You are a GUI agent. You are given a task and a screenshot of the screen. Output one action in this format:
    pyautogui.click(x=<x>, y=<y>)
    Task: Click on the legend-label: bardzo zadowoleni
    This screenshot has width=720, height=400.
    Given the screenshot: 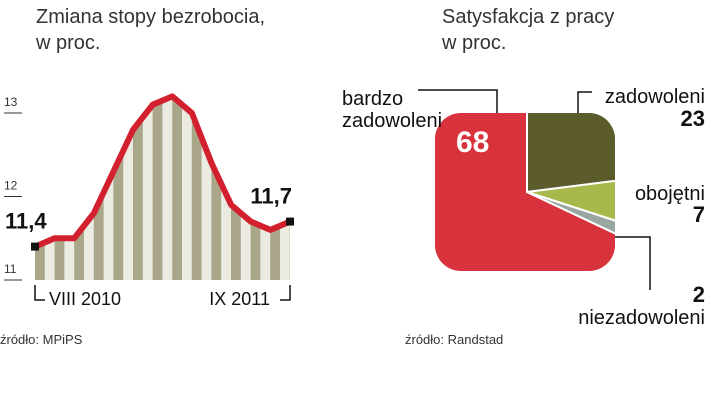 What is the action you would take?
    pyautogui.click(x=392, y=110)
    